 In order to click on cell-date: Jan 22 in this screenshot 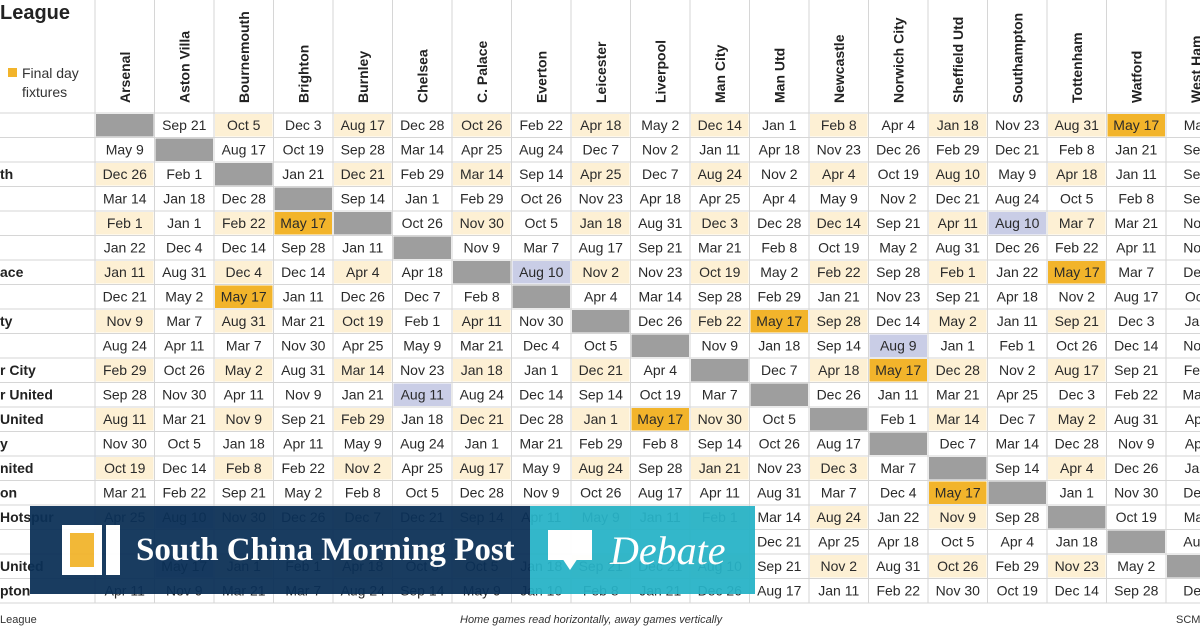, I will do `click(125, 248)`.